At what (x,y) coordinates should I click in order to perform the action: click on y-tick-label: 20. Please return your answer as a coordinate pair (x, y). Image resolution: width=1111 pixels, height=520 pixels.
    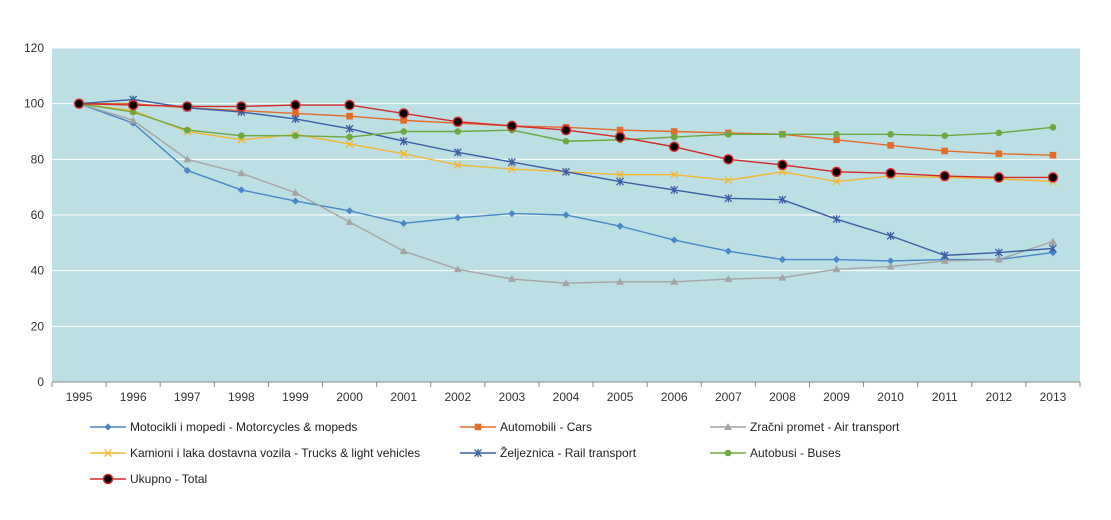
    Looking at the image, I should click on (38, 326).